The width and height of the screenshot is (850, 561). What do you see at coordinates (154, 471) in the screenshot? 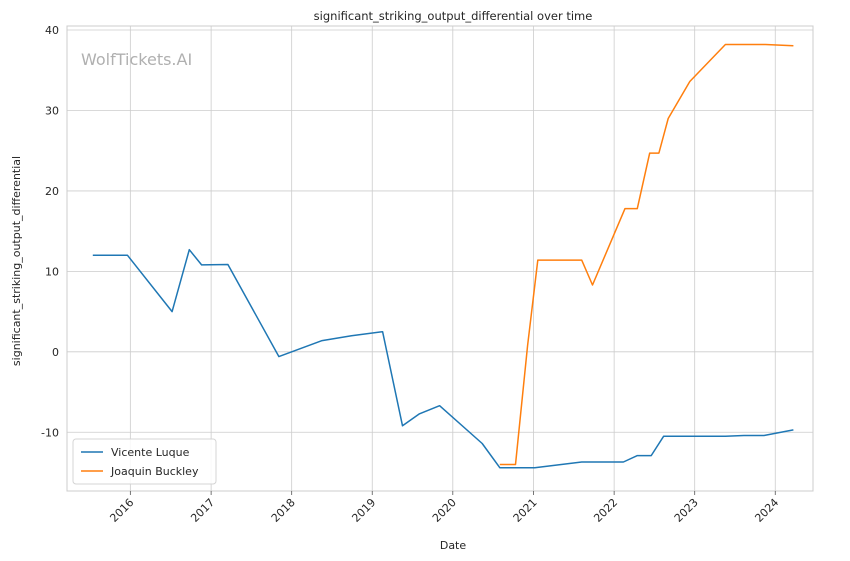
I see `legend-label-joaquin-buckley: Joaquin Buckley` at bounding box center [154, 471].